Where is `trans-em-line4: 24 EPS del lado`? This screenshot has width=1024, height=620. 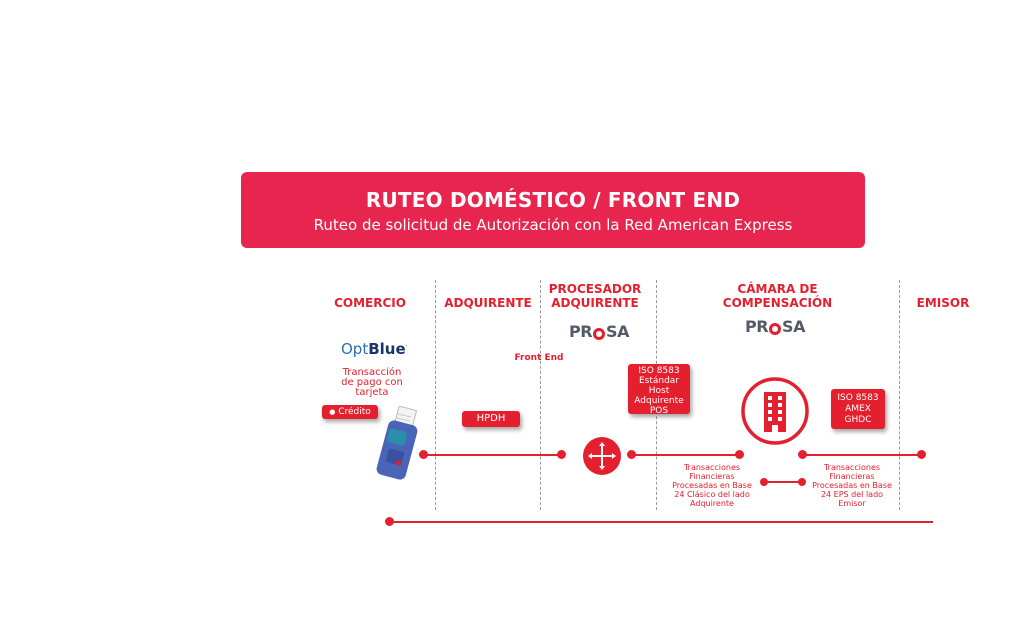 trans-em-line4: 24 EPS del lado is located at coordinates (852, 494).